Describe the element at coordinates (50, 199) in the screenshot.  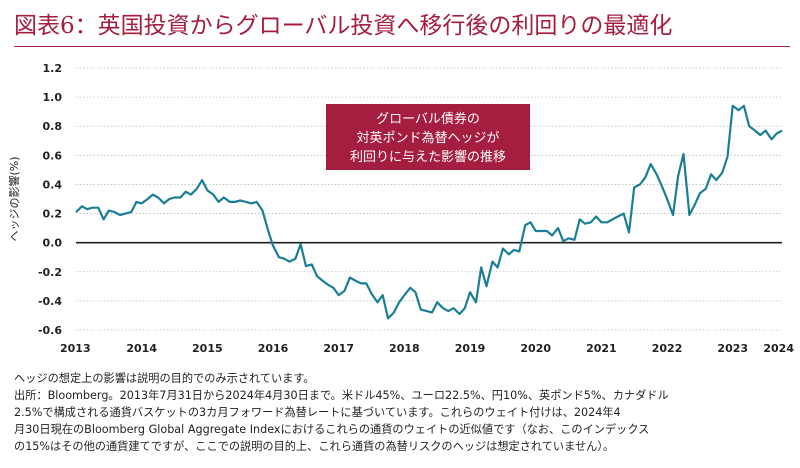
I see `y-tick-labels: 1.2 1.0 0.8 0.6 0.4 0.2 0.0 -0.2 -0.4 -0.6` at that location.